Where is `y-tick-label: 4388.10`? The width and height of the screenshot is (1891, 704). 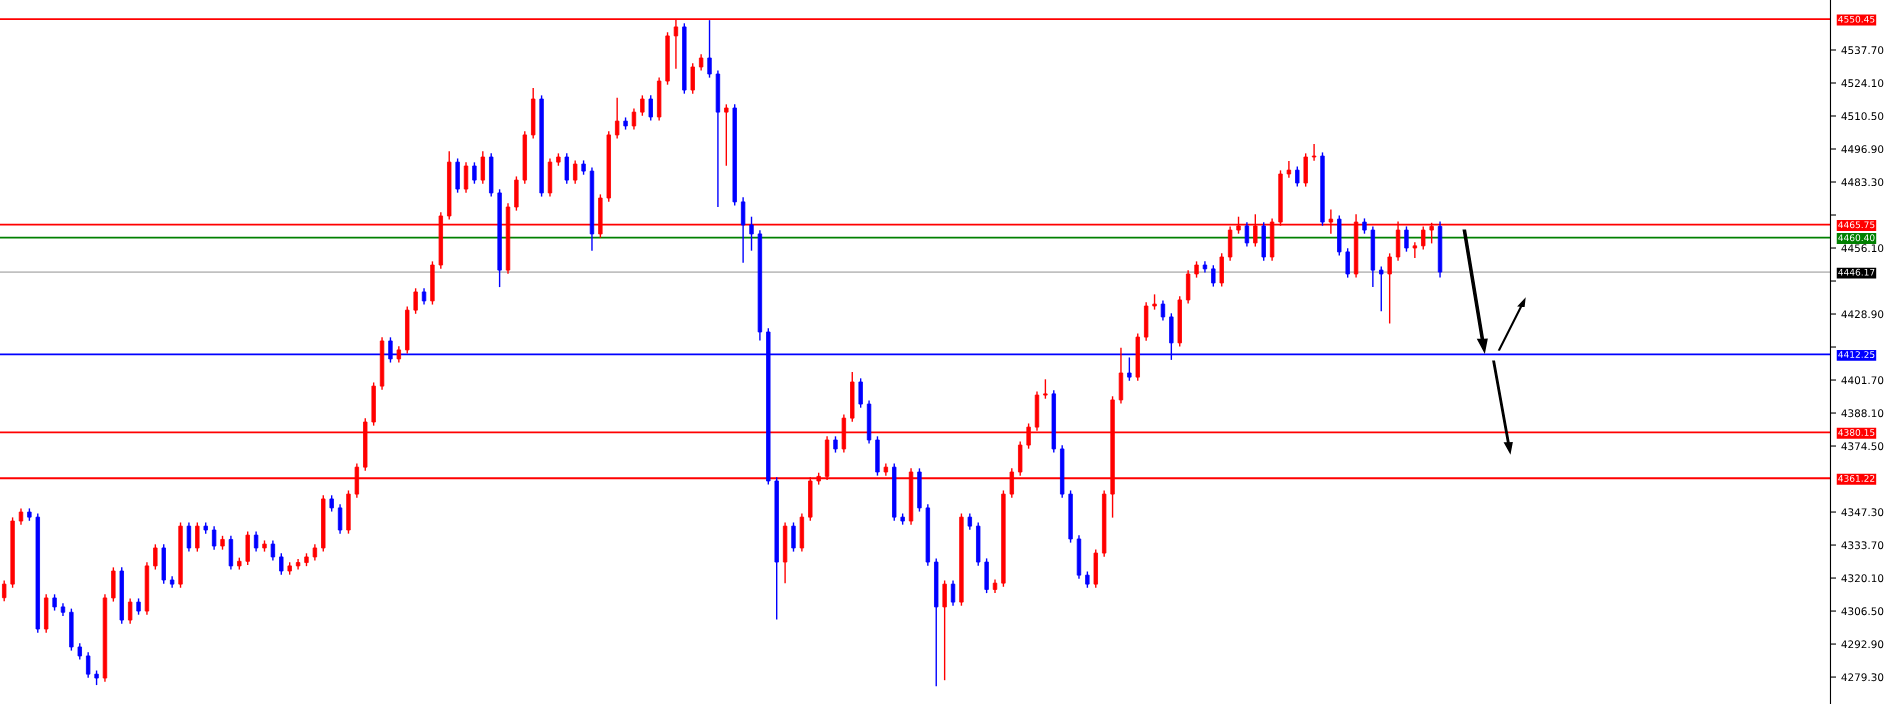
y-tick-label: 4388.10 is located at coordinates (1862, 413).